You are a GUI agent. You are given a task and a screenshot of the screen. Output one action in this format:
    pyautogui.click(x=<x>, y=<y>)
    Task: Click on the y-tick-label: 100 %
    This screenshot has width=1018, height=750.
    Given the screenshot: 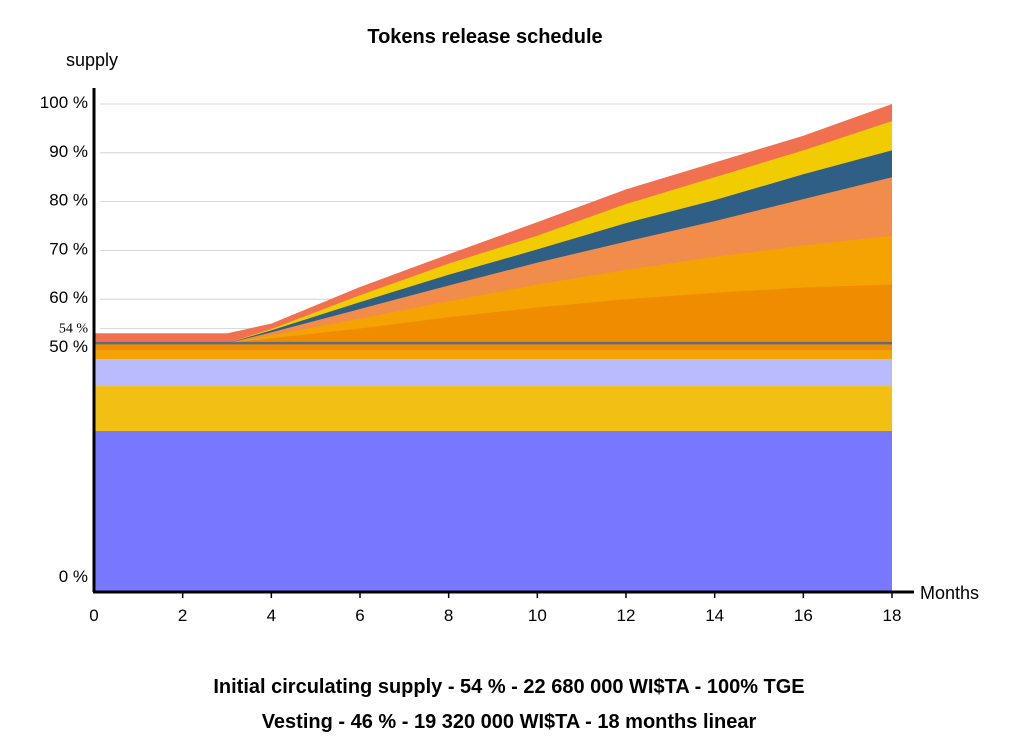 What is the action you would take?
    pyautogui.click(x=64, y=102)
    